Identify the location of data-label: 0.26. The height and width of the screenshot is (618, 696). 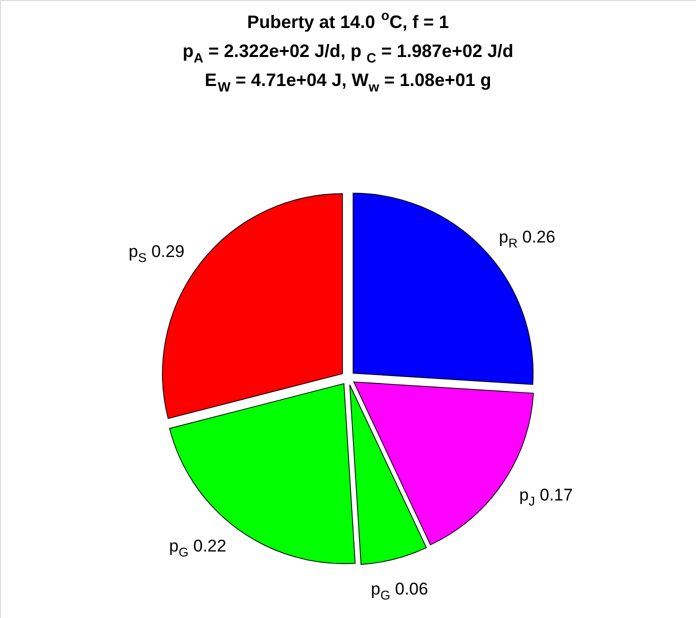
(539, 236).